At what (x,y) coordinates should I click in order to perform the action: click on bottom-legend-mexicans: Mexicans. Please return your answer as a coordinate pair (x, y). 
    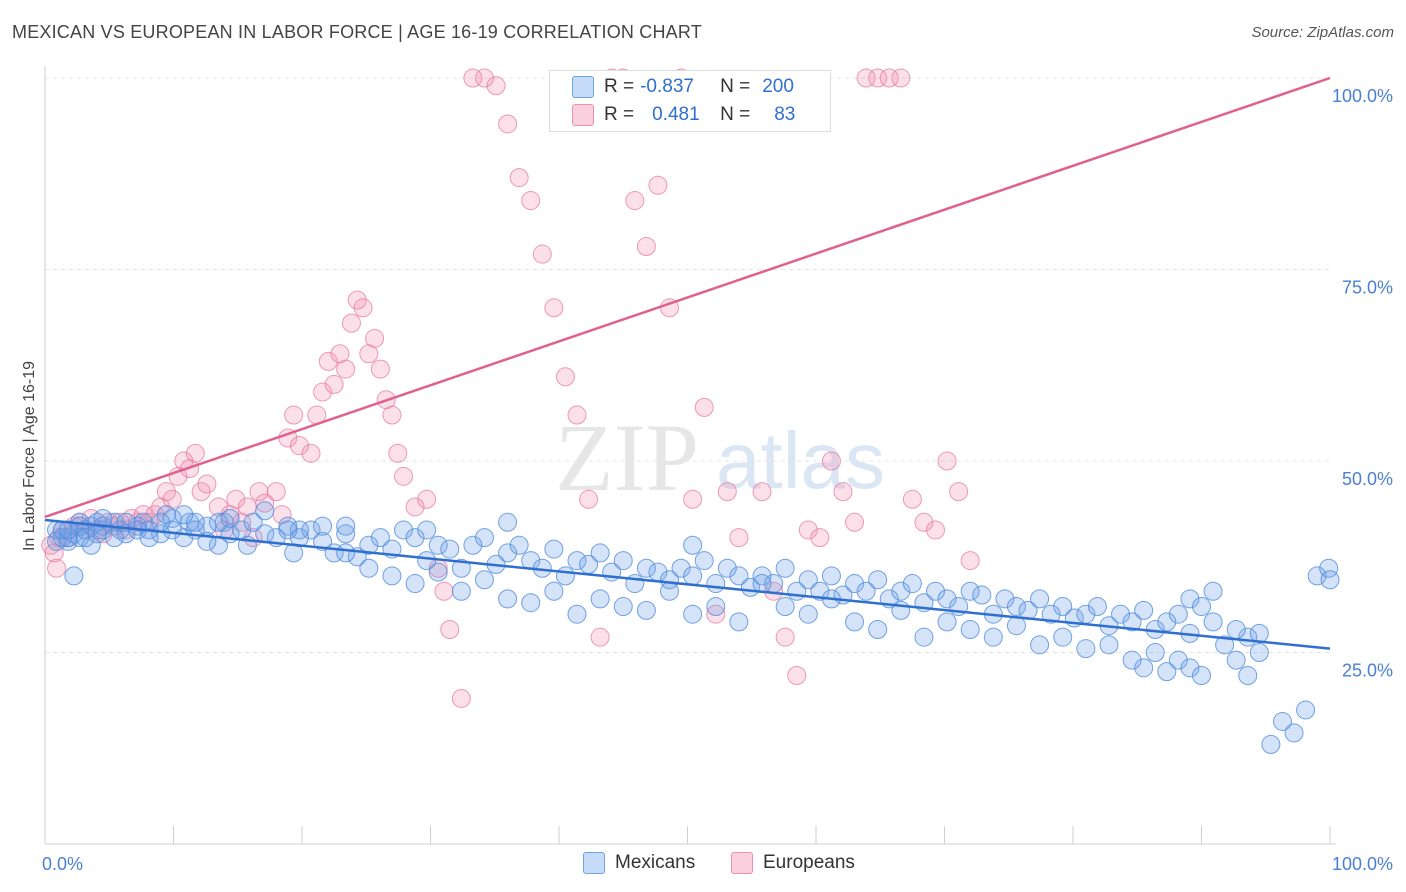
    Looking at the image, I should click on (639, 863).